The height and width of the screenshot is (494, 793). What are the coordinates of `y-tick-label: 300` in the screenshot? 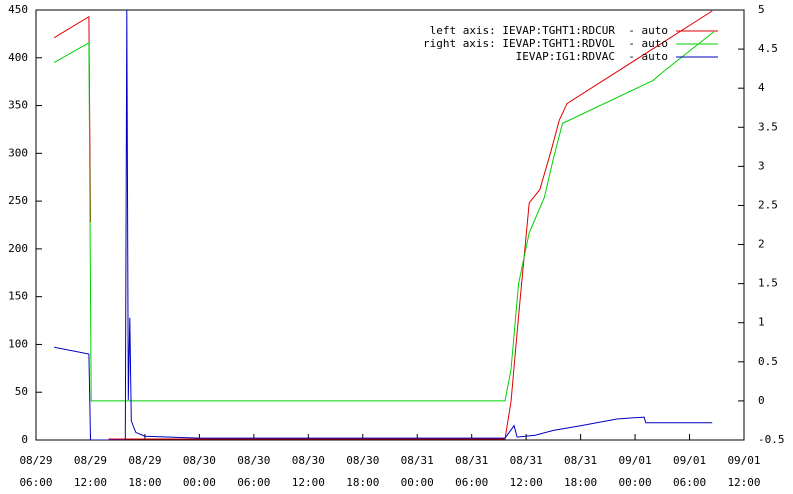 It's located at (18, 152).